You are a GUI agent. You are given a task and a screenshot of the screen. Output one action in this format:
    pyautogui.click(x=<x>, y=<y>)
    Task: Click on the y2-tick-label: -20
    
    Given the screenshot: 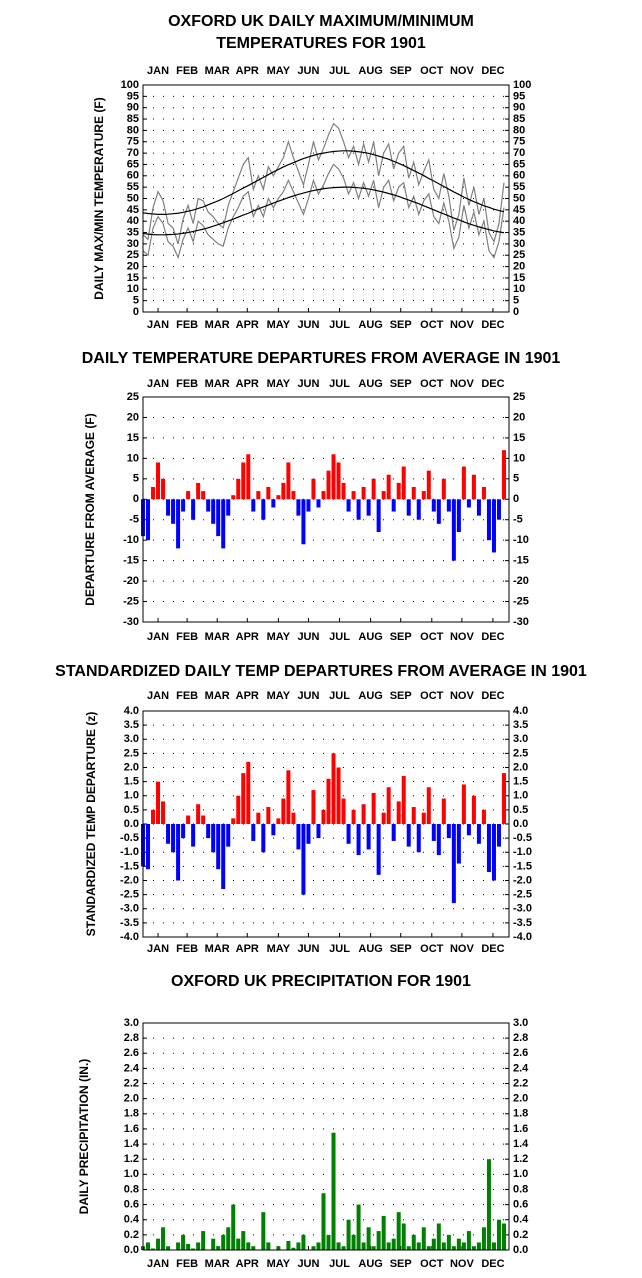 What is the action you would take?
    pyautogui.click(x=521, y=581)
    